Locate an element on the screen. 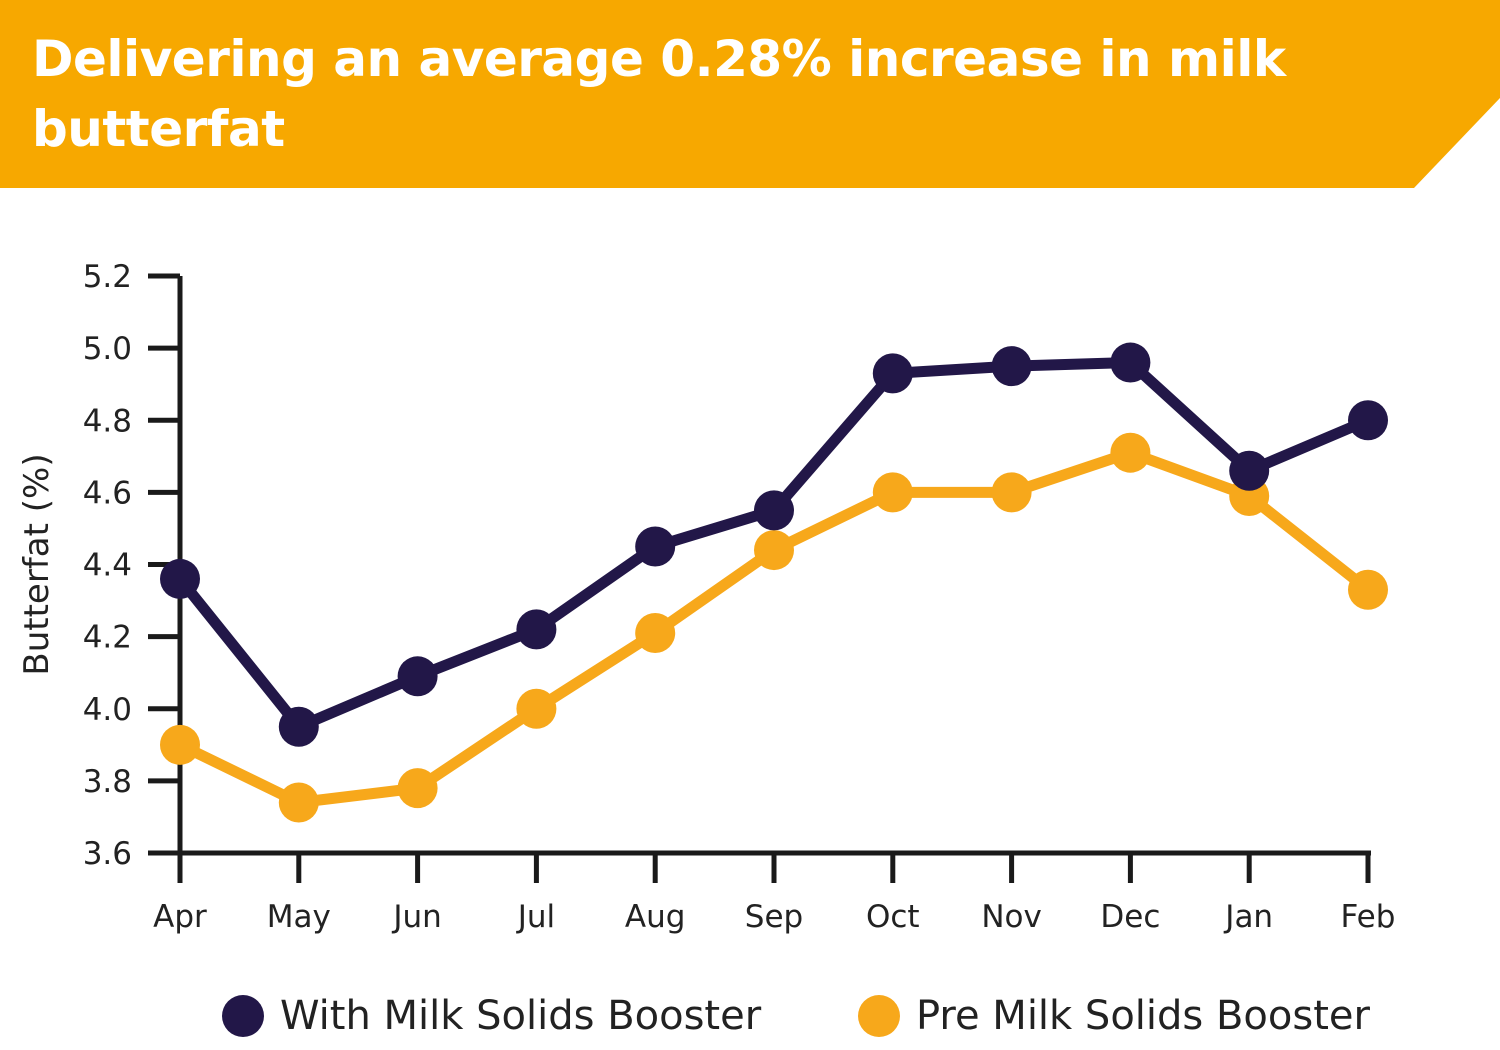 The height and width of the screenshot is (1050, 1500). x-tick-label-aug: Aug is located at coordinates (655, 917).